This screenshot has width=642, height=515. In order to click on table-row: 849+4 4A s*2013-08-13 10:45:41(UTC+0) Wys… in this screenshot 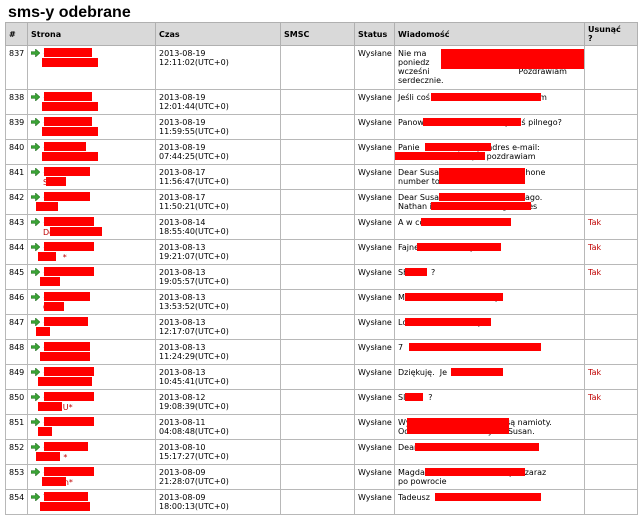, I will do `click(321, 377)`.